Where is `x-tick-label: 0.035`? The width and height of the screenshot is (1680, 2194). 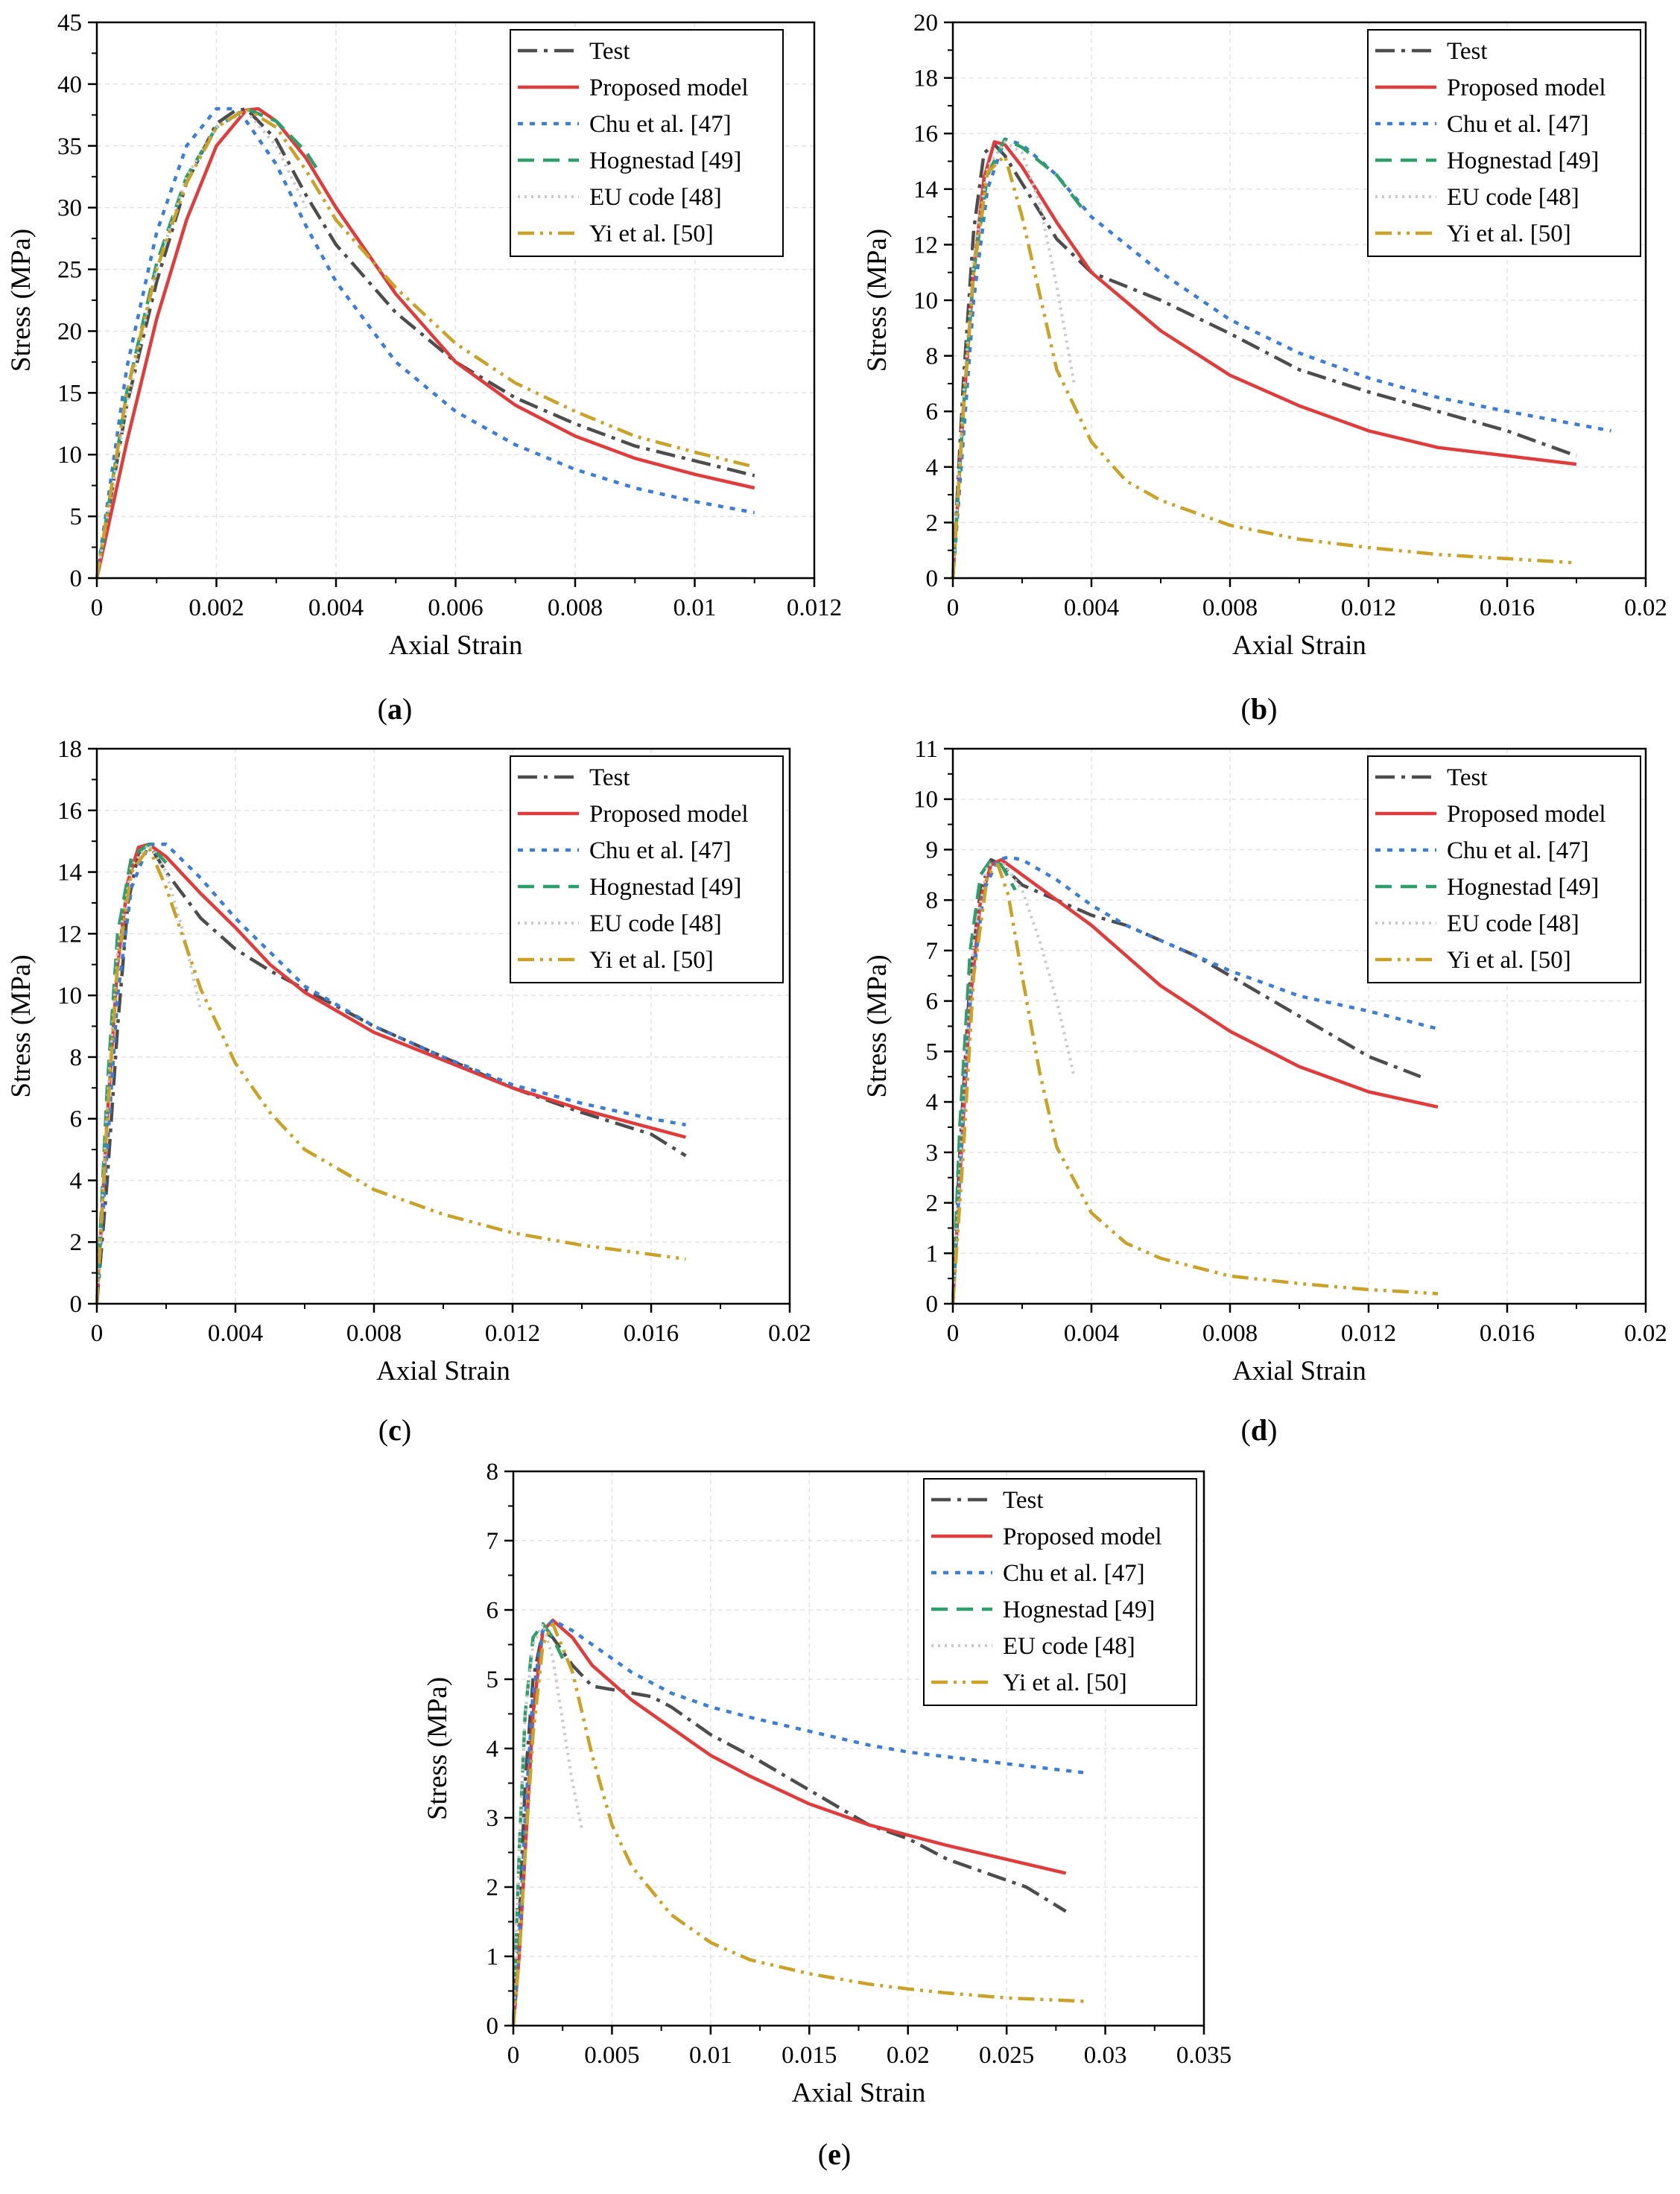
x-tick-label: 0.035 is located at coordinates (1204, 2055).